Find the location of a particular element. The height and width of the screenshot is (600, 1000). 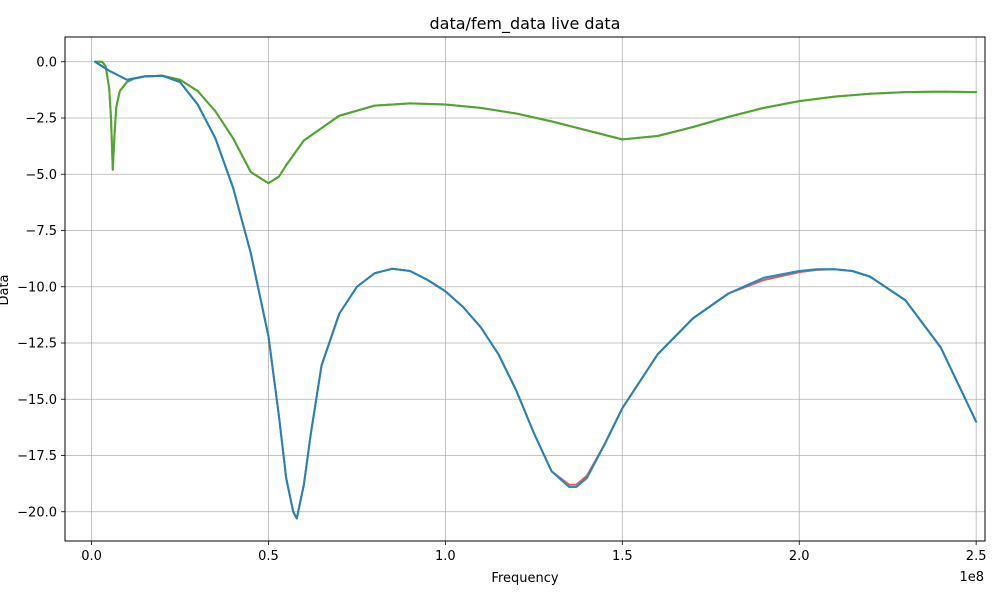

y-tick-label: −15.0 is located at coordinates (37, 400).